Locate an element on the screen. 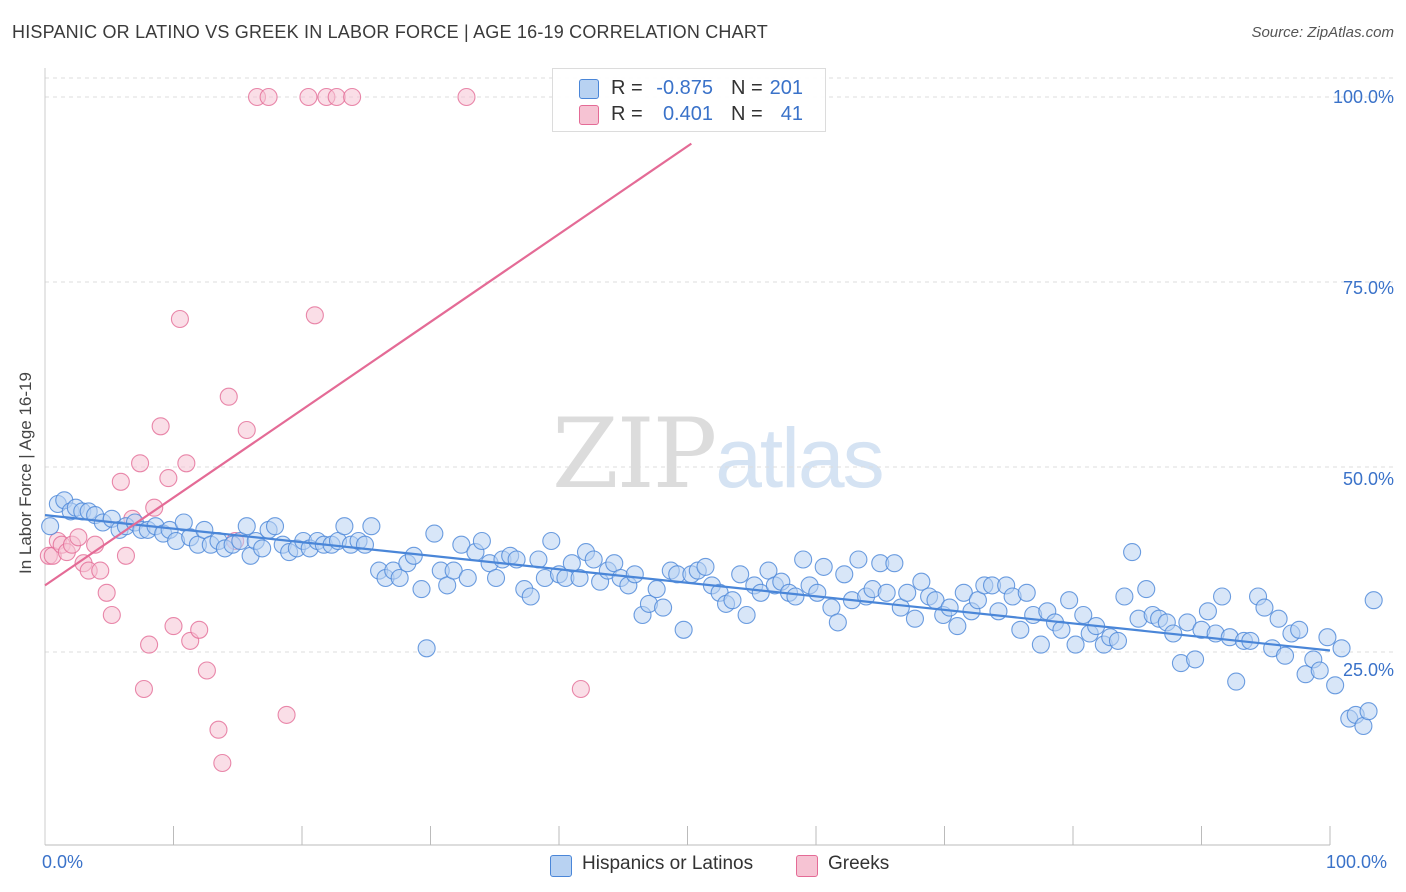 The width and height of the screenshot is (1406, 892). legend-label: Greeks is located at coordinates (859, 863).